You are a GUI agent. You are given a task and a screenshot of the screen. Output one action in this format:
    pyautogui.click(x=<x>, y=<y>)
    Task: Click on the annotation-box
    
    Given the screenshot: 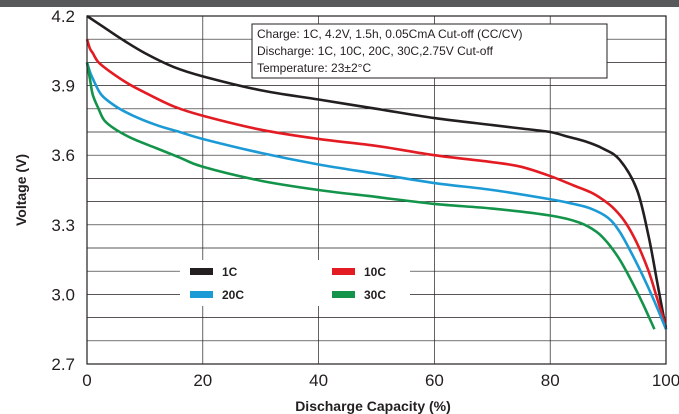 What is the action you would take?
    pyautogui.click(x=429, y=51)
    